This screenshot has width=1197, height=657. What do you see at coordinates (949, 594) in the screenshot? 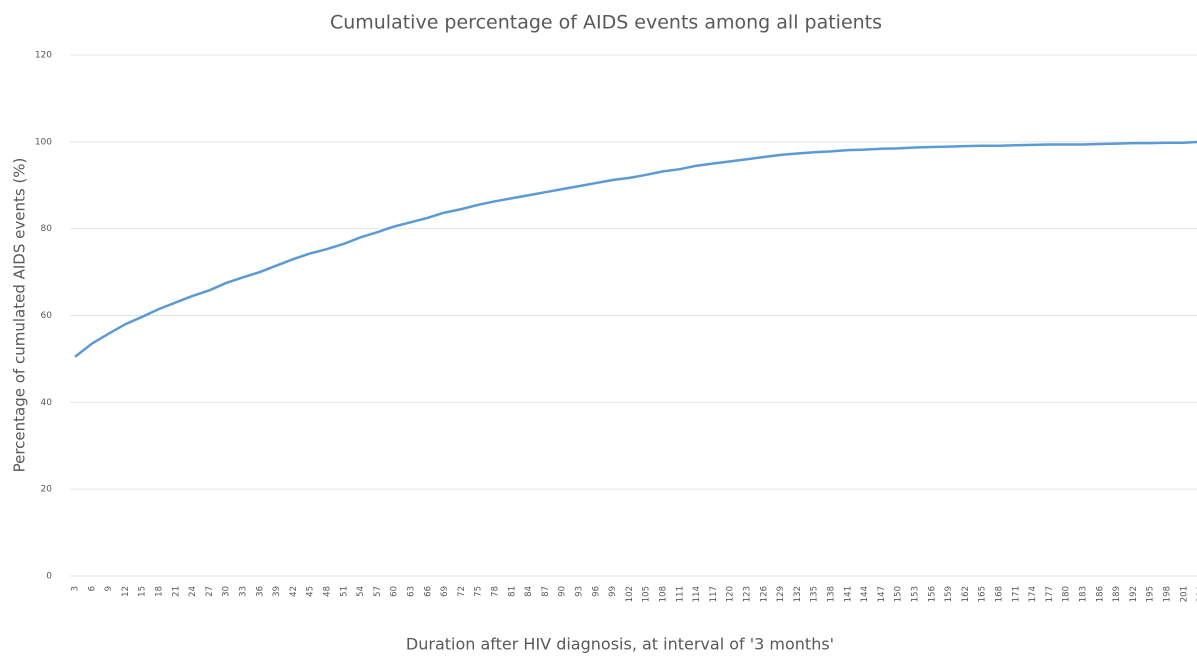
I see `x-tick-label: 159` at bounding box center [949, 594].